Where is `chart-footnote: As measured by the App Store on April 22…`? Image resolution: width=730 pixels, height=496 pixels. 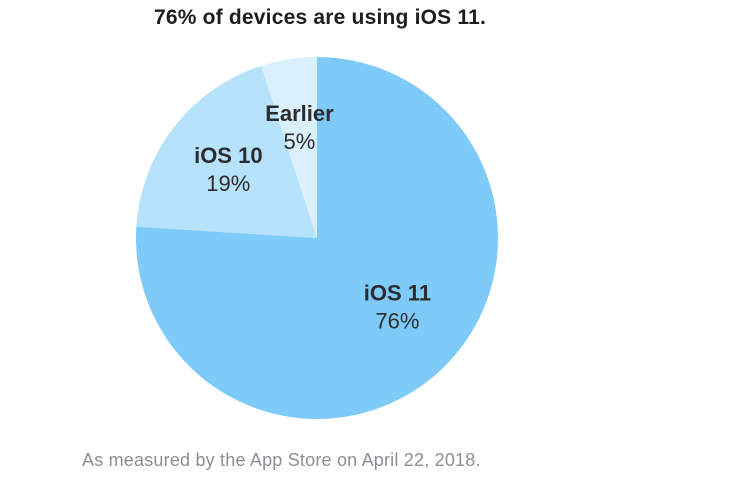 chart-footnote: As measured by the App Store on April 22… is located at coordinates (281, 460).